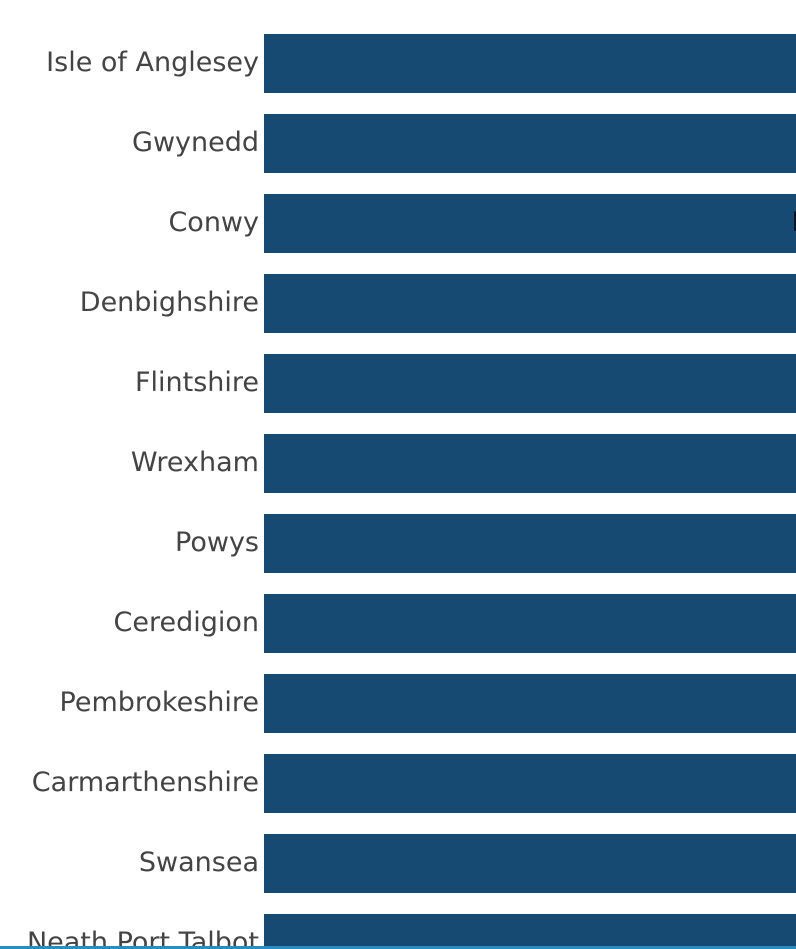  What do you see at coordinates (145, 782) in the screenshot?
I see `category-label-carmarthenshire: Carmarthenshire` at bounding box center [145, 782].